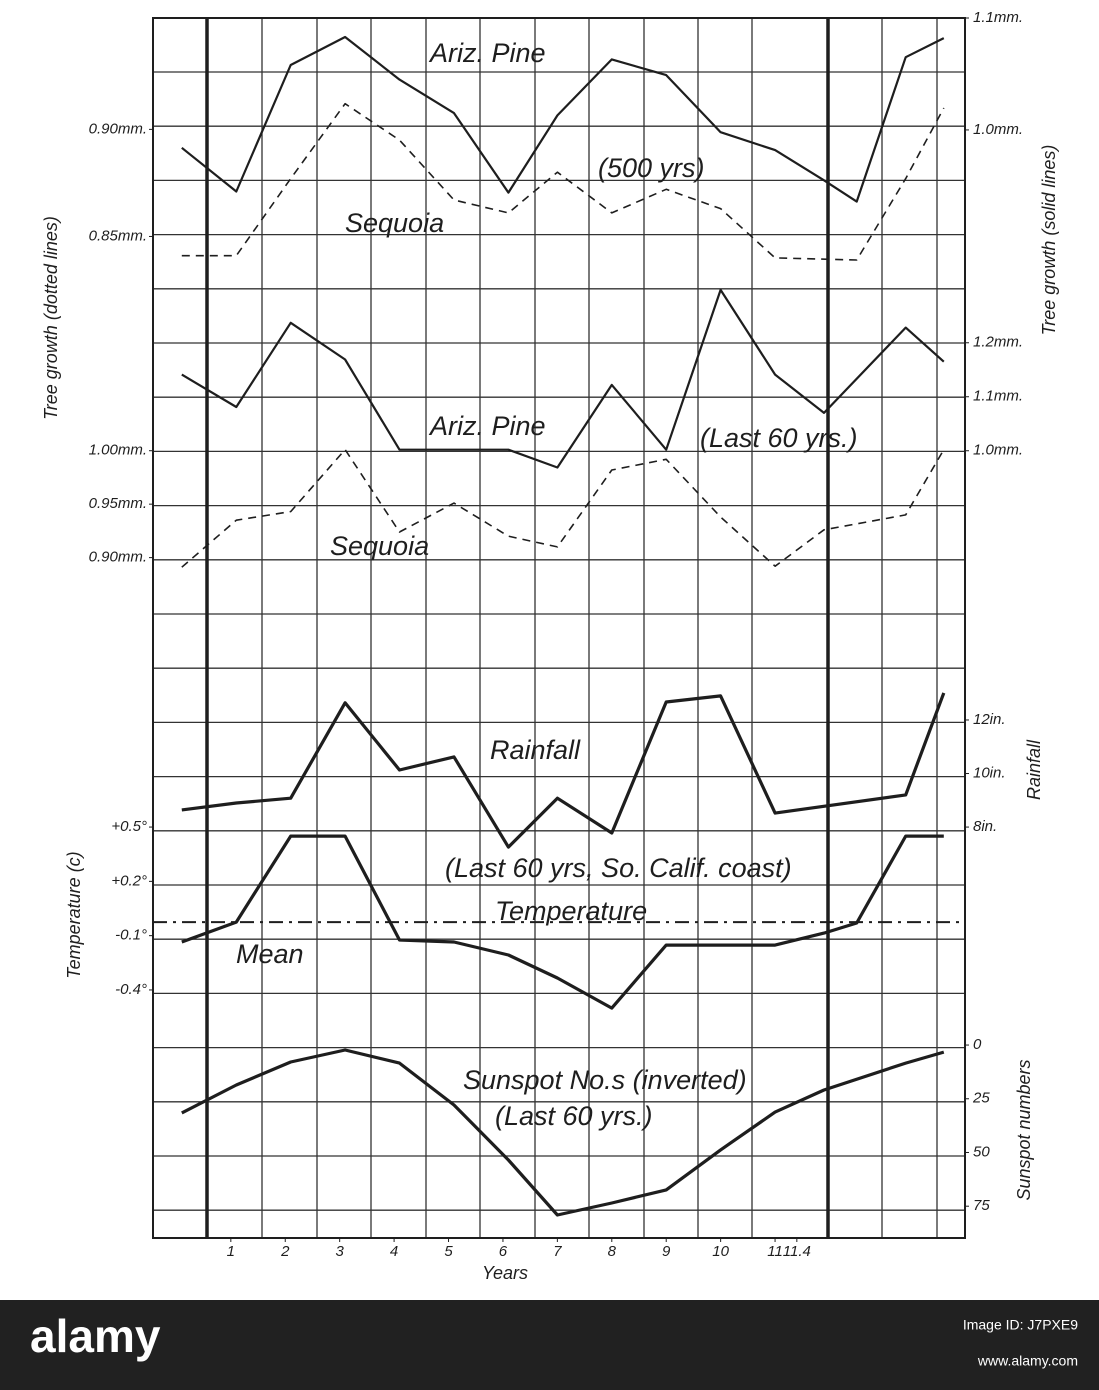 Image resolution: width=1099 pixels, height=1390 pixels. I want to click on y-tick-label: 1.00mm., so click(118, 450).